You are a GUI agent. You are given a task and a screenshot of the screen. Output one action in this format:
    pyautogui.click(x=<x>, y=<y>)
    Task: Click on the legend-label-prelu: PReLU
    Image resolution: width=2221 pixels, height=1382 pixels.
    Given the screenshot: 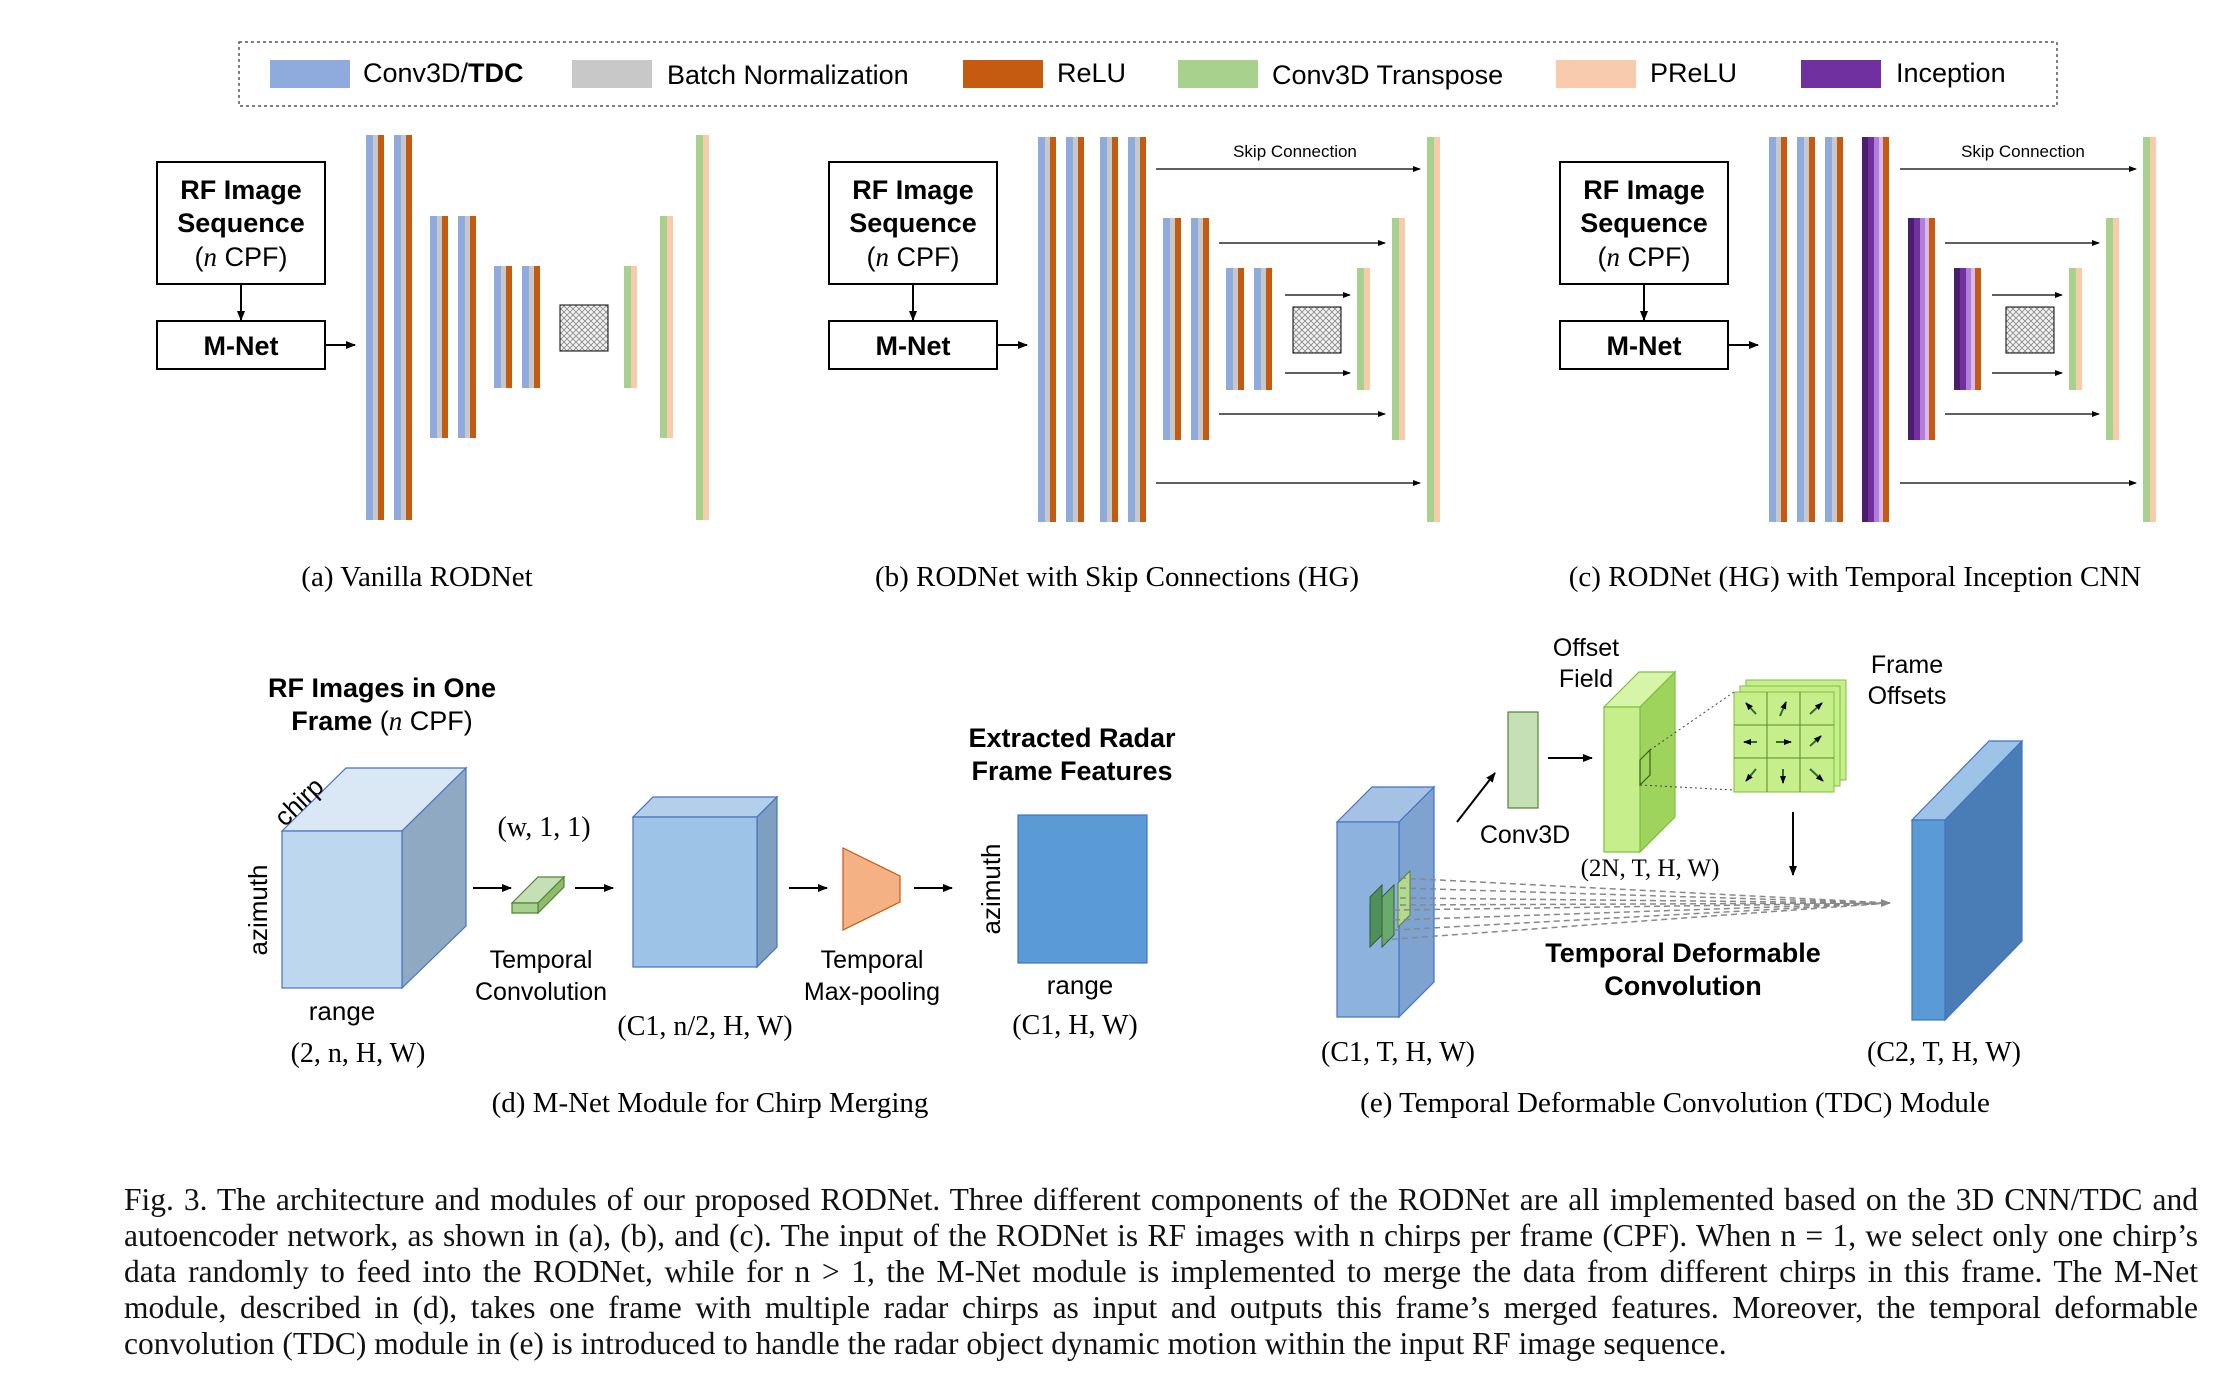 What is the action you would take?
    pyautogui.click(x=1693, y=73)
    